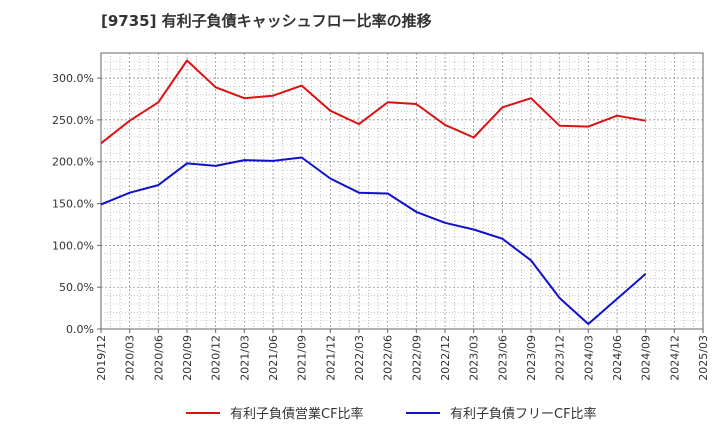 This screenshot has height=440, width=720. What do you see at coordinates (244, 358) in the screenshot?
I see `x-tick-label: 2021/03` at bounding box center [244, 358].